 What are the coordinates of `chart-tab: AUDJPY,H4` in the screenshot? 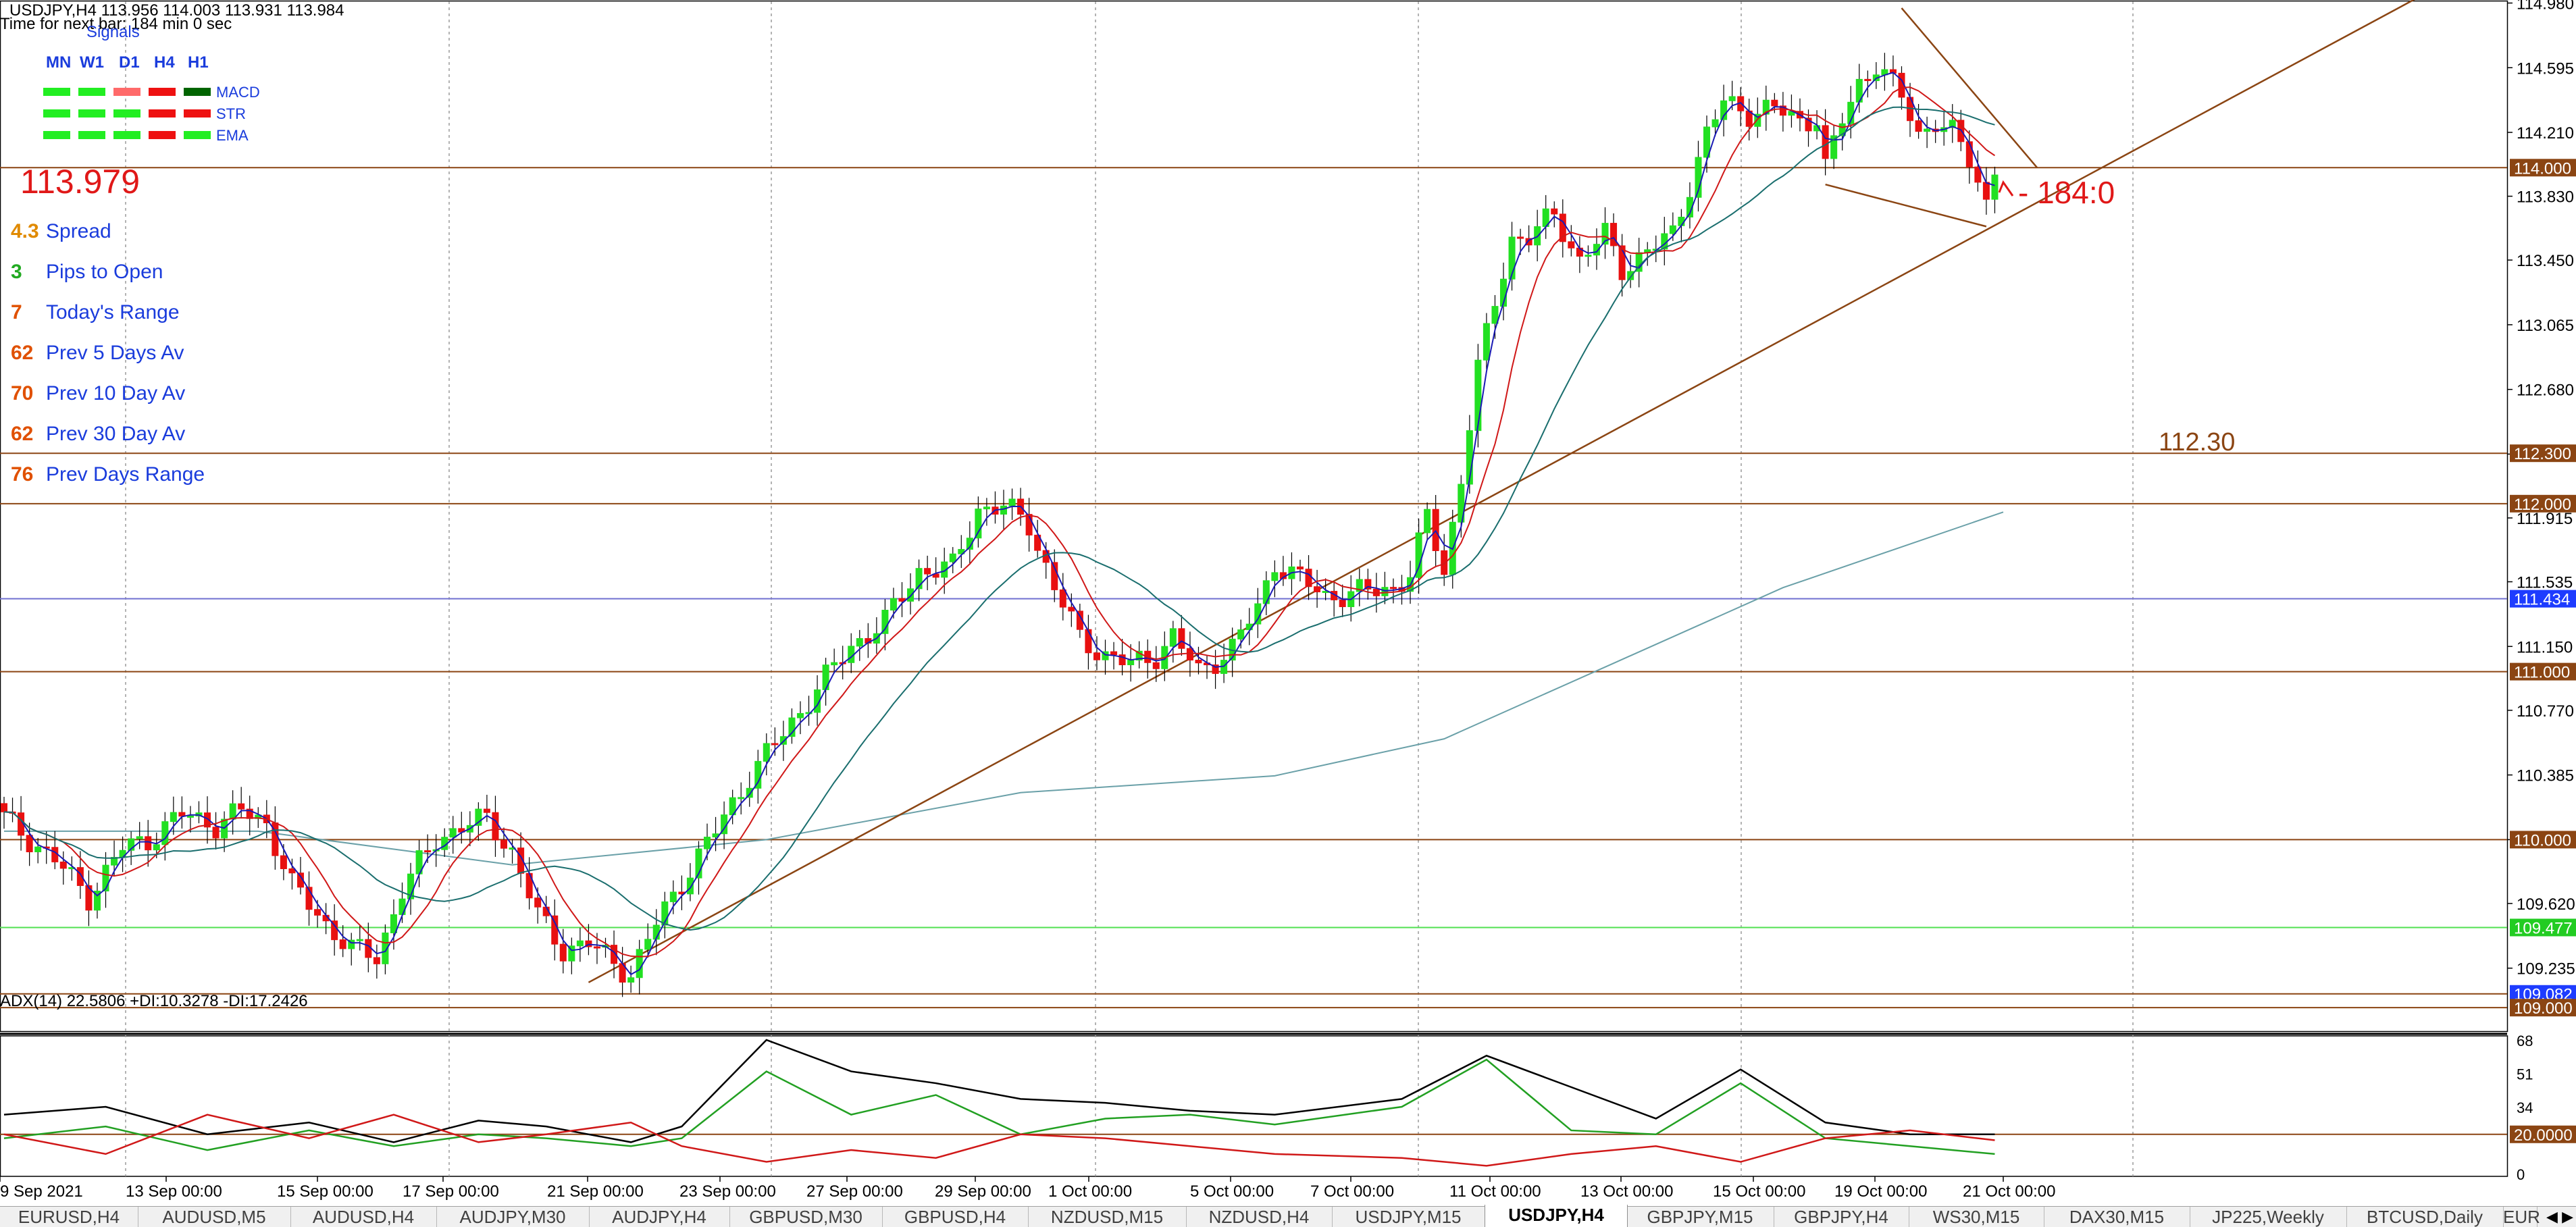 It's located at (659, 1217).